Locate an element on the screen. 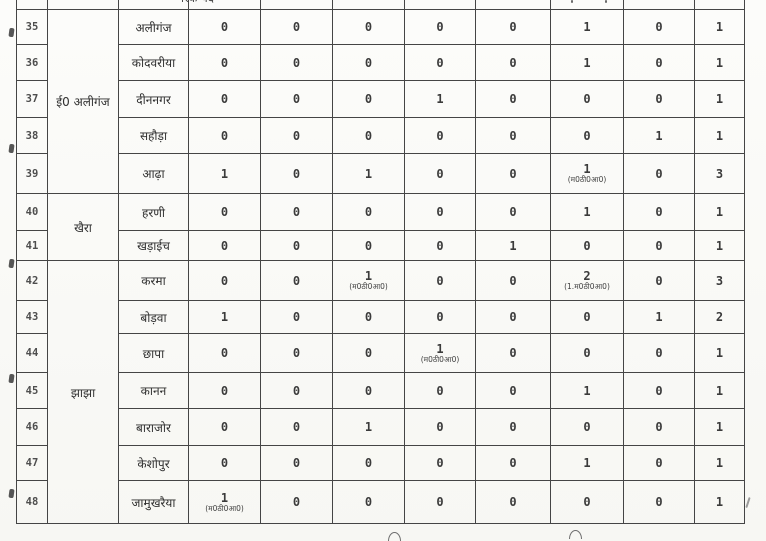  header-paren-fragment-left is located at coordinates (572, 1).